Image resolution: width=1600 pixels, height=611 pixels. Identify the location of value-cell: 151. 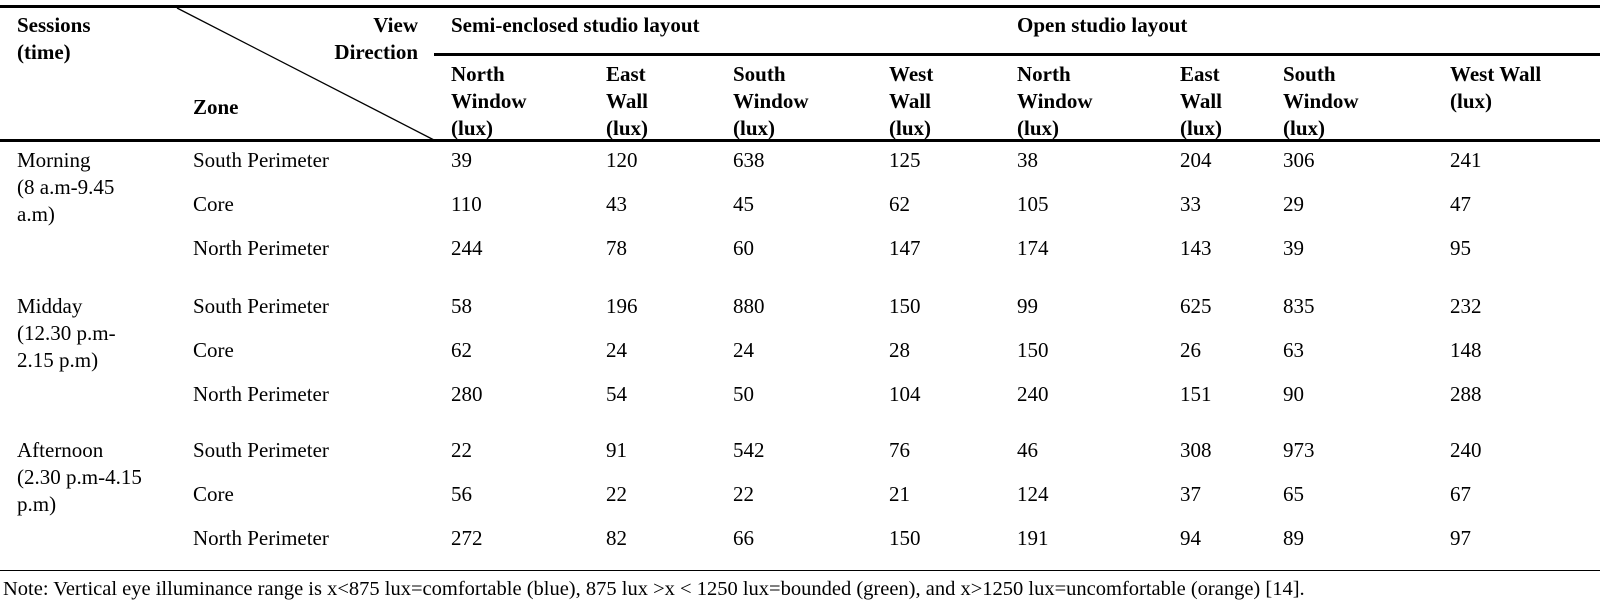
(1196, 394).